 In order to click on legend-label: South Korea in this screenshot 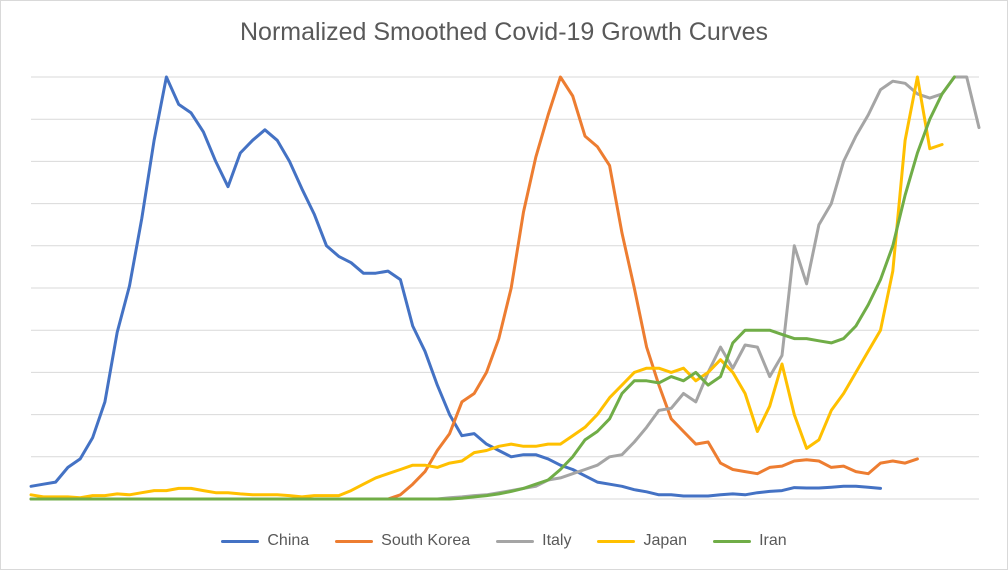, I will do `click(426, 540)`.